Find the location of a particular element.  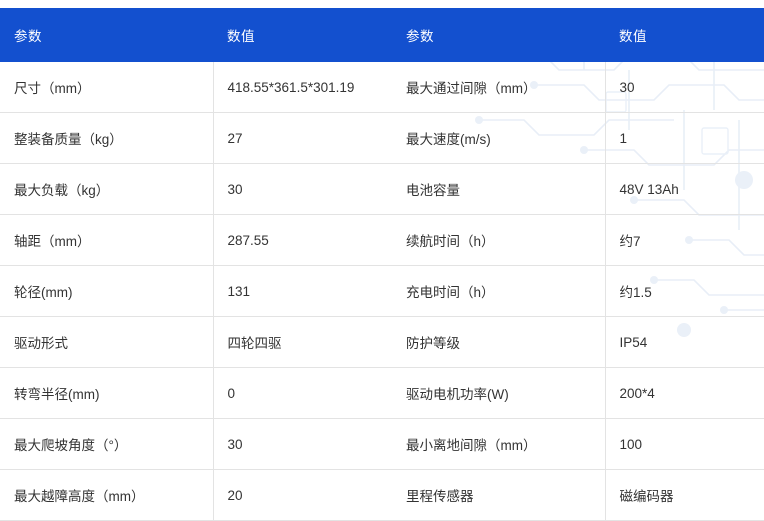

table-row: 轴距（mm） 287.55 is located at coordinates (214, 240).